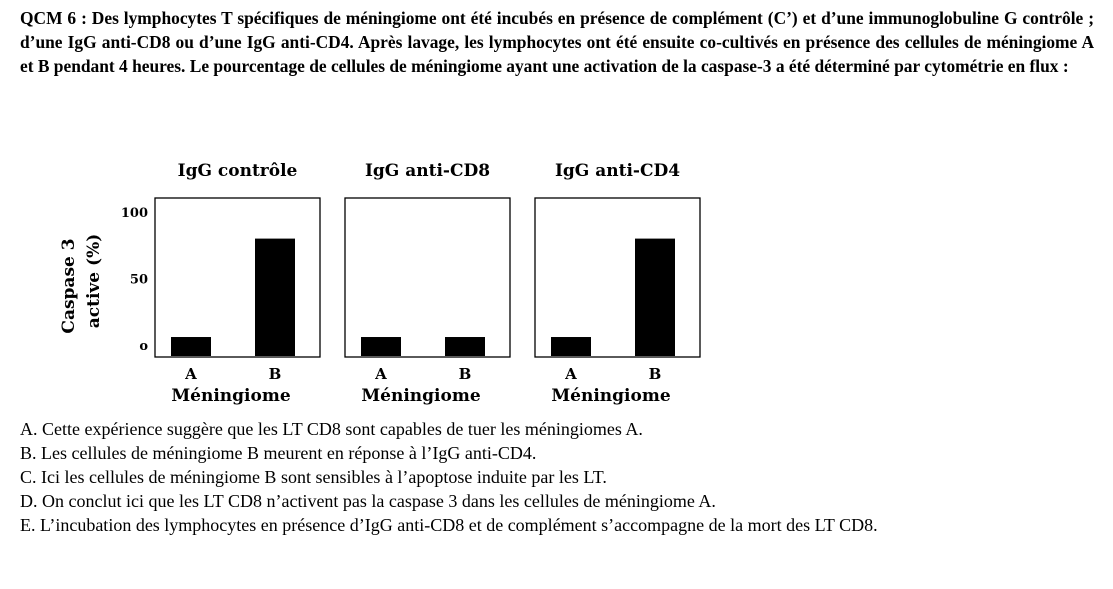 The height and width of the screenshot is (589, 1113). I want to click on y-tick-labels: o 50 100, so click(134, 280).